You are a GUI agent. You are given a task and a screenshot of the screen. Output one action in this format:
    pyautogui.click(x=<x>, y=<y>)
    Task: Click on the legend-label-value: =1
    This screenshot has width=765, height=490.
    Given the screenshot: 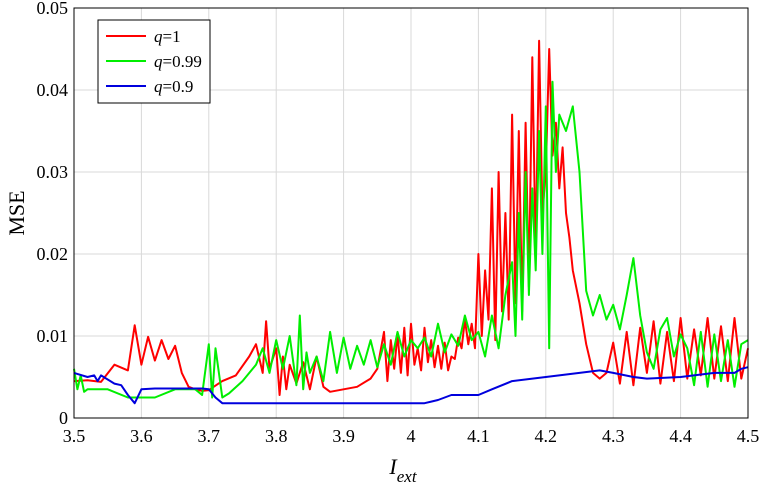 What is the action you would take?
    pyautogui.click(x=172, y=36)
    